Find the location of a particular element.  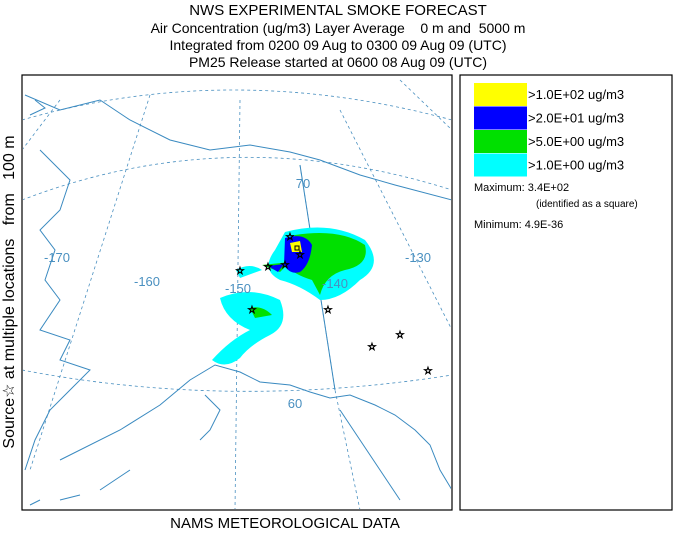

title: NWS EXPERIMENTAL SMOKE FORECAST is located at coordinates (338, 10).